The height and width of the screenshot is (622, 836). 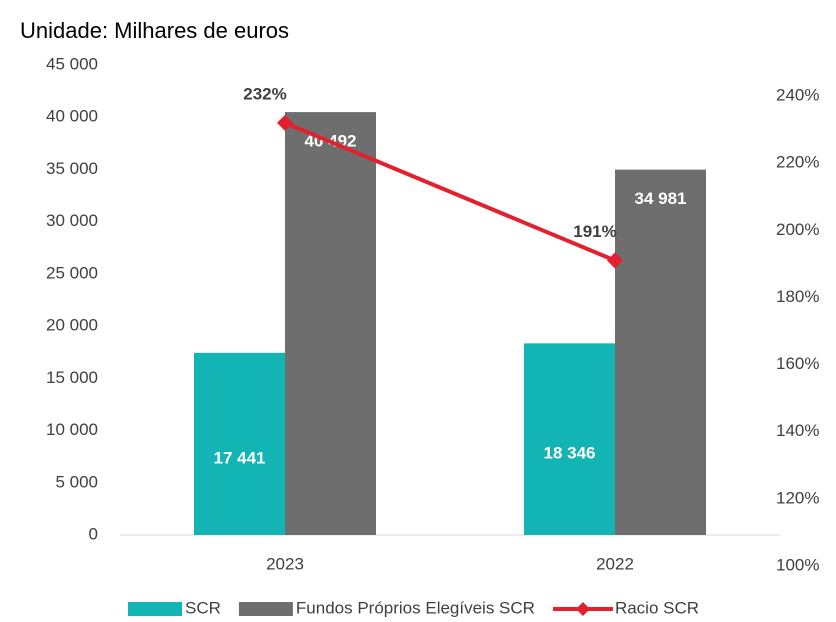 What do you see at coordinates (72, 325) in the screenshot?
I see `y-tick-label: 20 000` at bounding box center [72, 325].